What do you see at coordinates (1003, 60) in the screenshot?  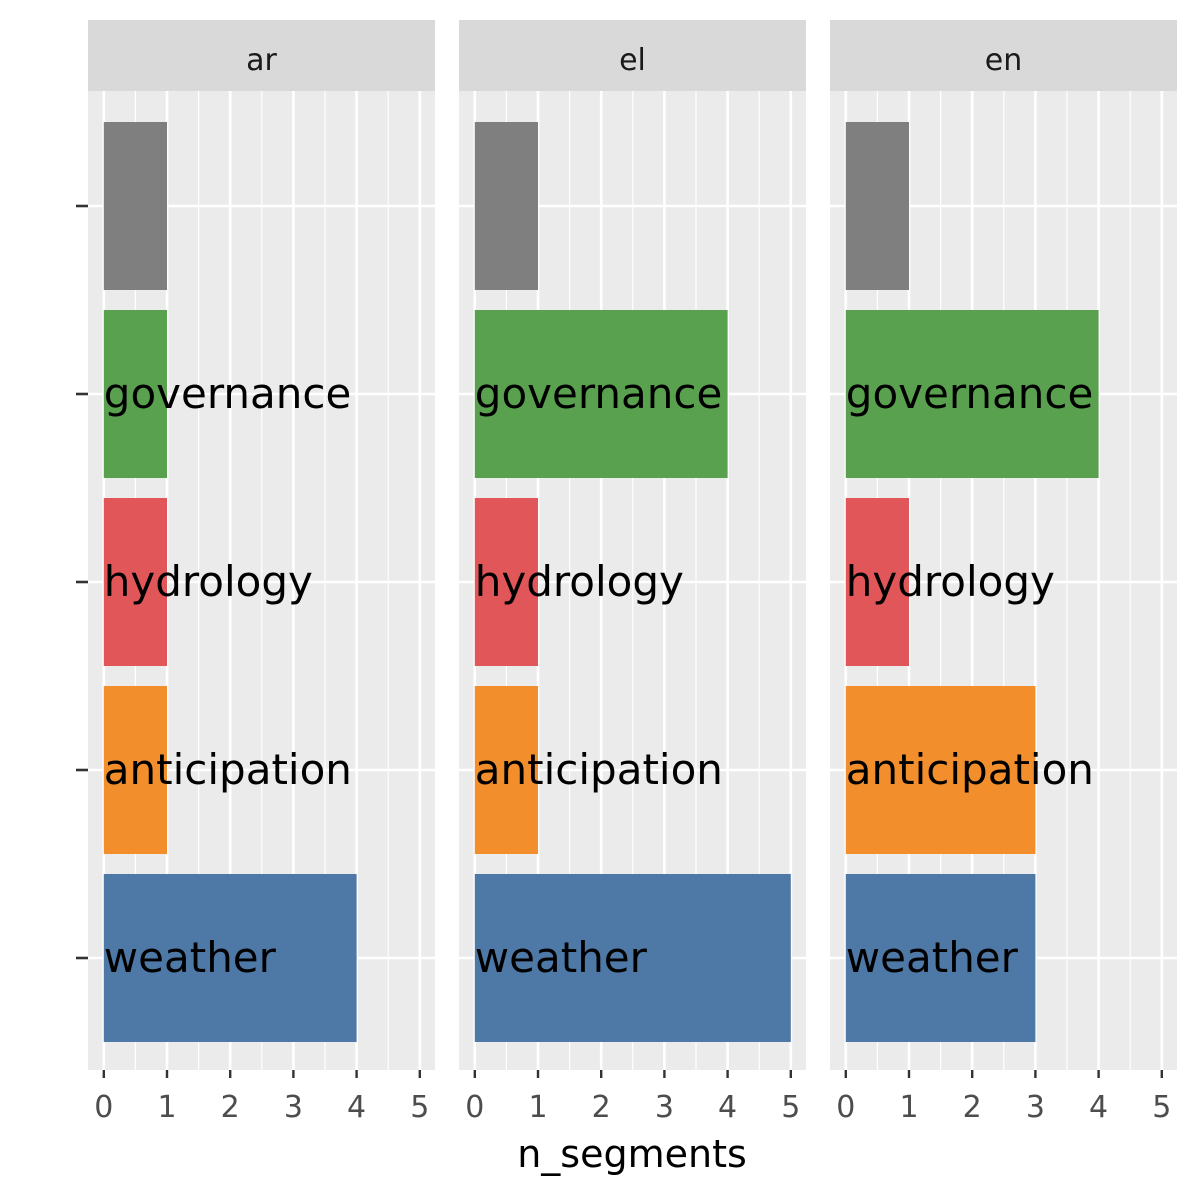 I see `facet-strip-label: en` at bounding box center [1003, 60].